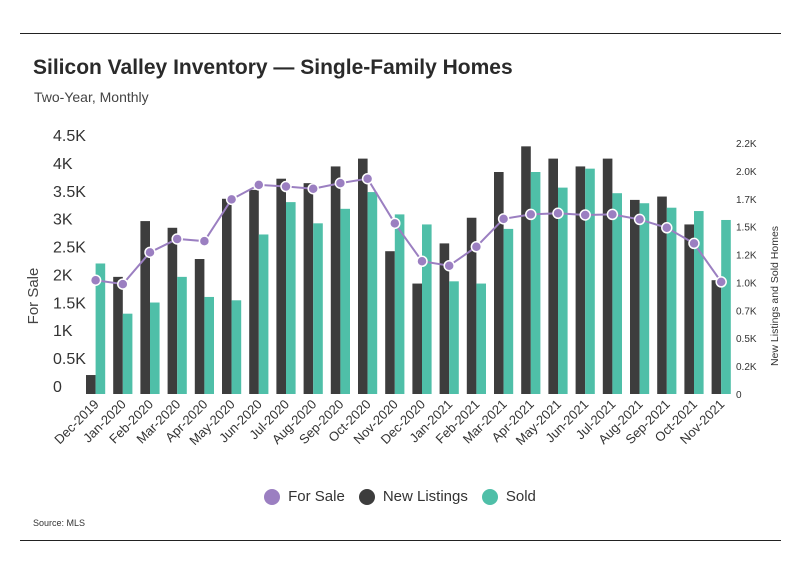 The width and height of the screenshot is (800, 575). I want to click on right-ticks-group: 0 0.2K 0.5K 0.7K 1.0K 1.2K 1.5K 1.7K 2.0K 2.2K, so click(746, 270).